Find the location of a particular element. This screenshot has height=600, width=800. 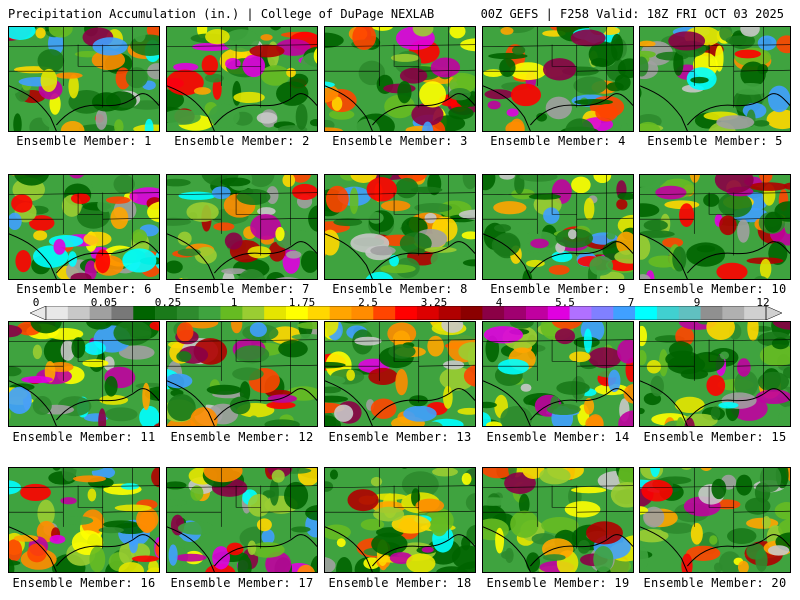

ensemble-member-label: Ensemble Member: 9 is located at coordinates (558, 289).